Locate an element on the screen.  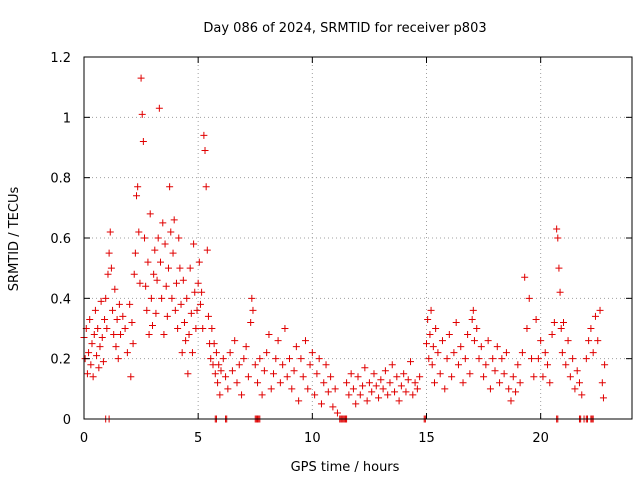
y-tick-label: 1 is located at coordinates (67, 118).